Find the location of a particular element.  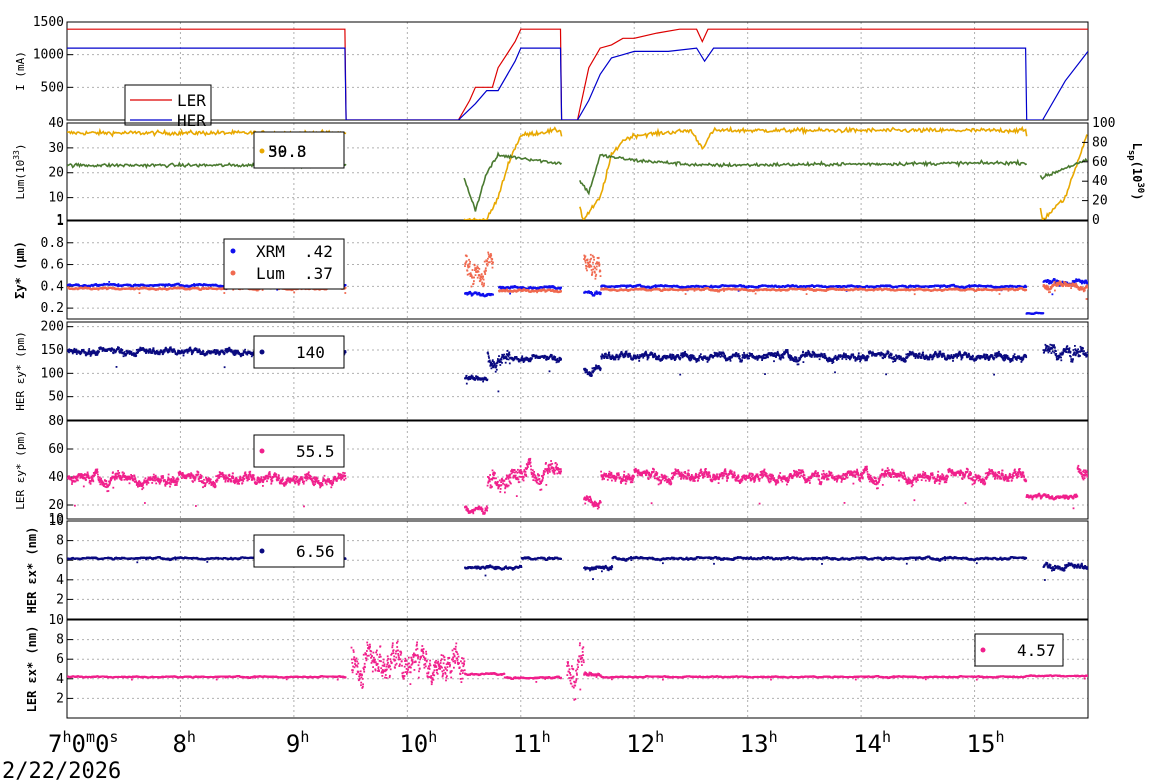

legend-value: 39.3 is located at coordinates (287, 151).